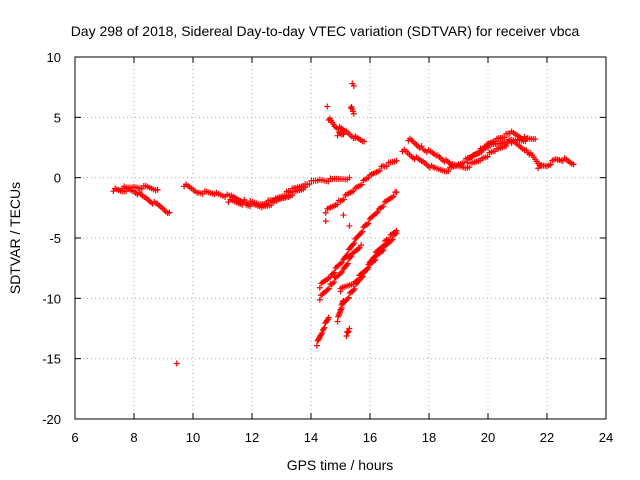  I want to click on x-tick-label: 24, so click(606, 437).